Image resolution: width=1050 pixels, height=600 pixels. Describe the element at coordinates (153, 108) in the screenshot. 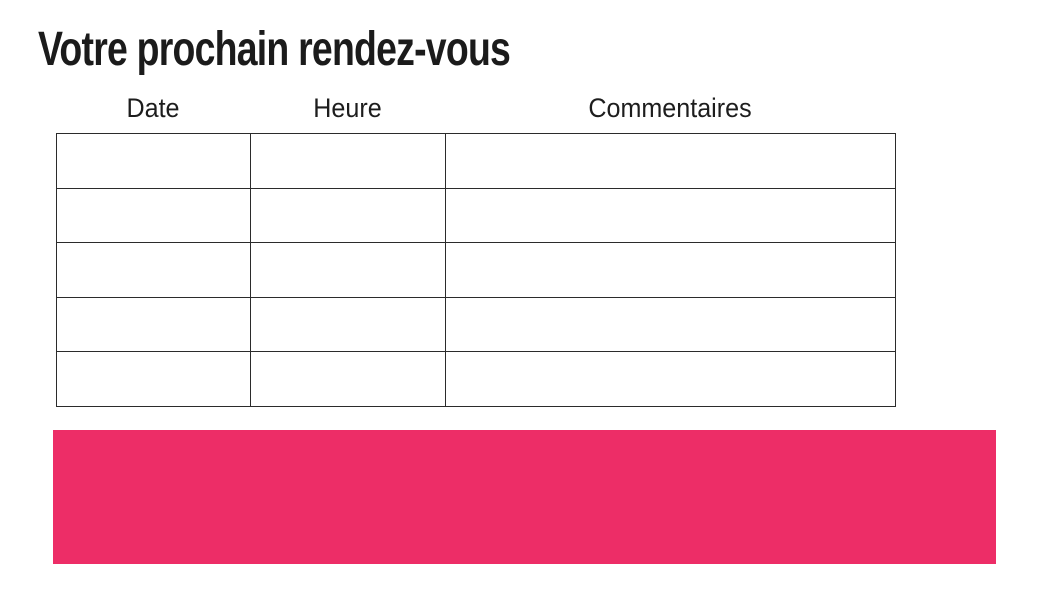

I see `column-header-date: Date` at that location.